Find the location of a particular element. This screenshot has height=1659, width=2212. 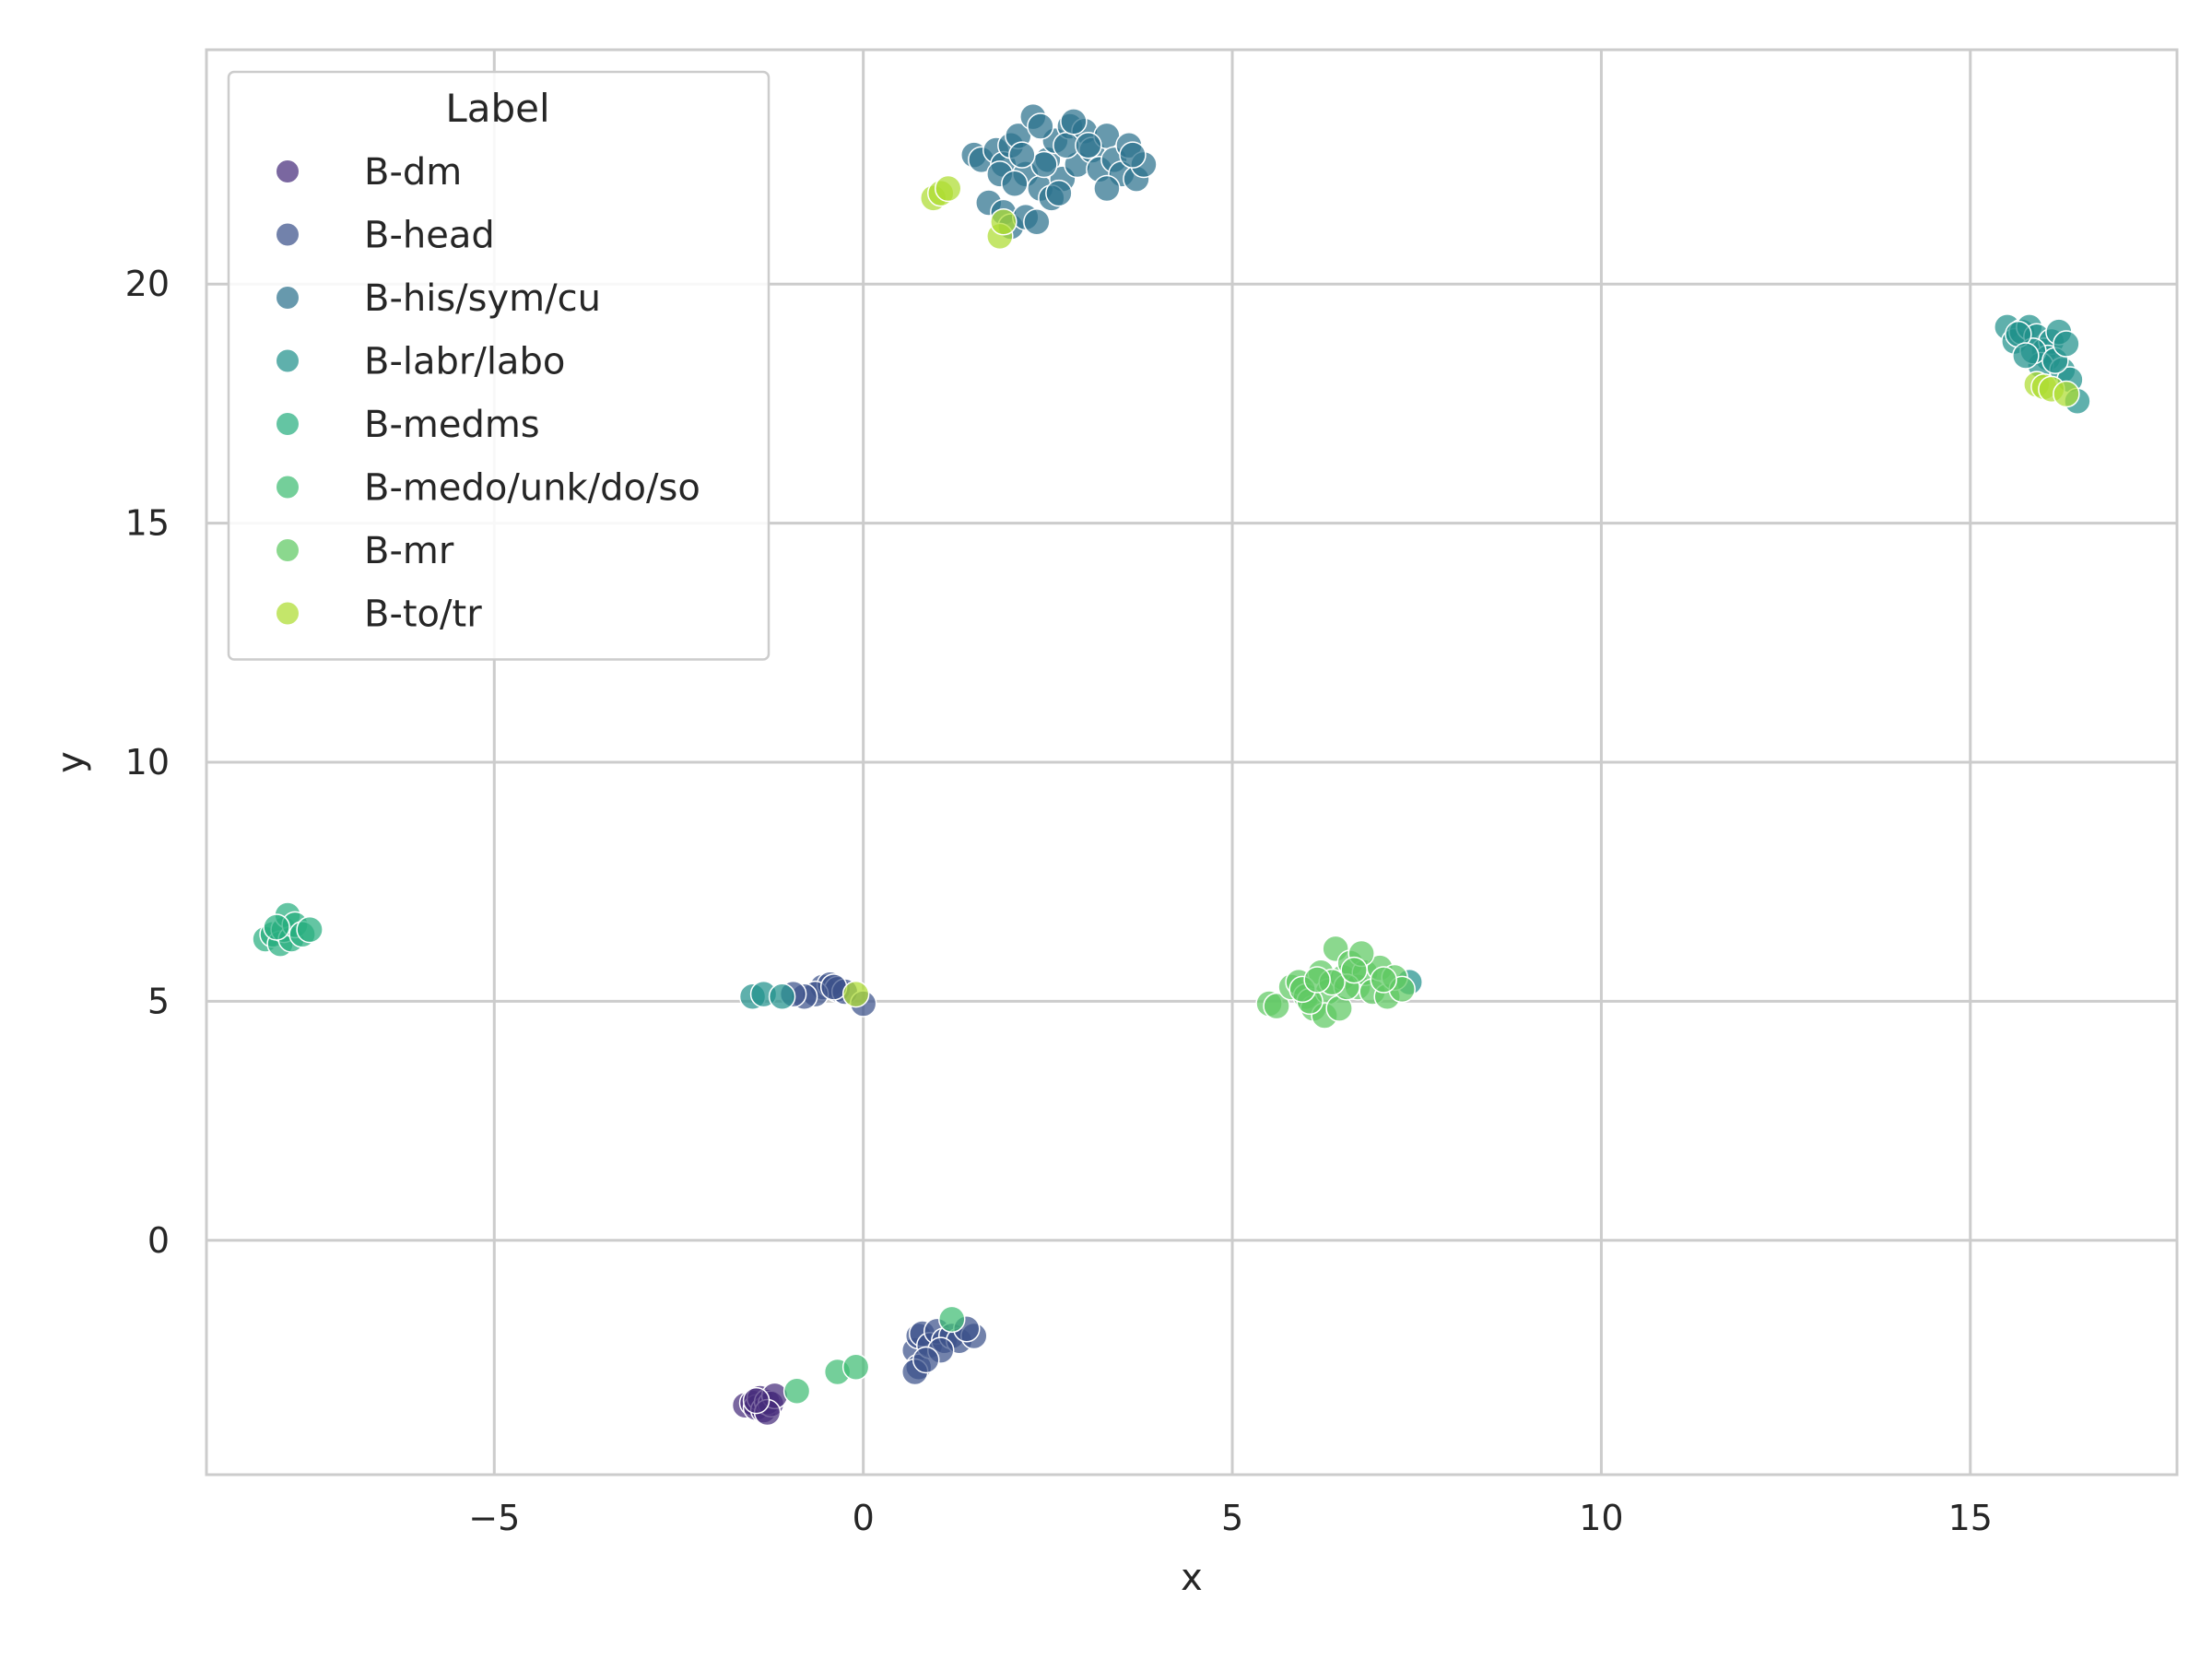

legend-item: B-dm is located at coordinates (369, 172).